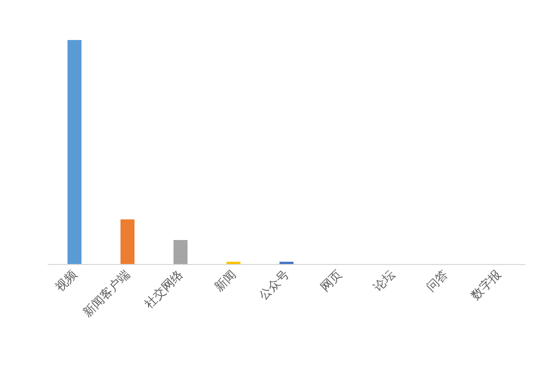 The width and height of the screenshot is (550, 380). Describe the element at coordinates (486, 284) in the screenshot. I see `x-tick-label: 数字报` at that location.